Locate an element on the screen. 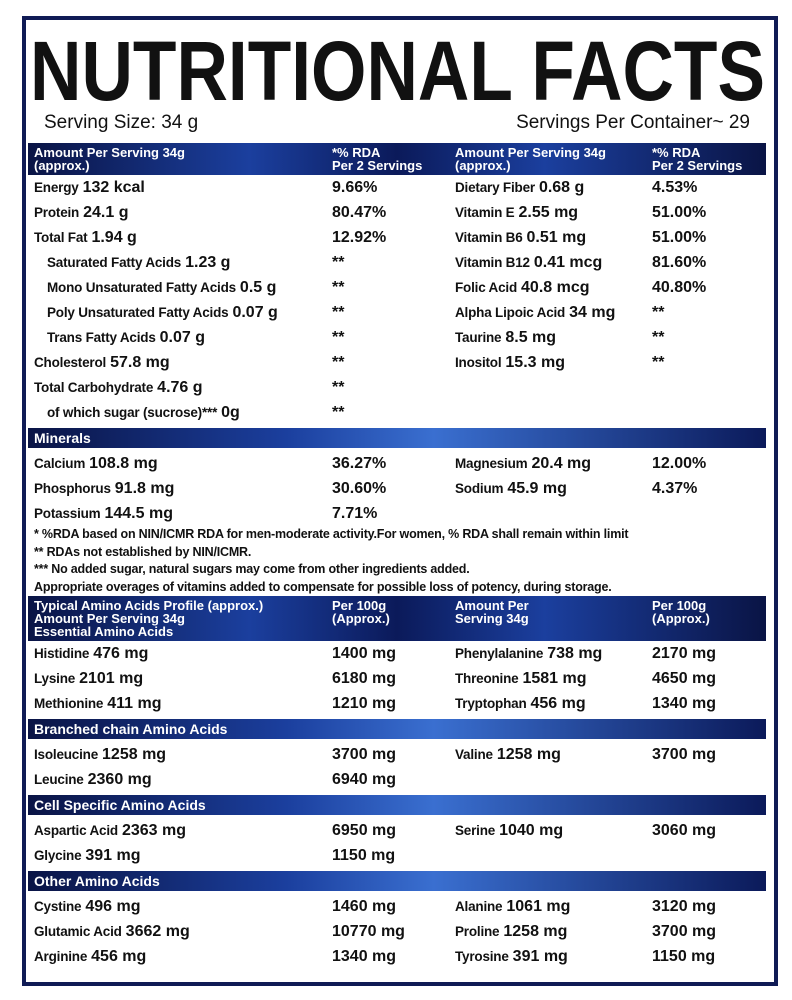  nutrient-amount: 0.51 mg is located at coordinates (556, 237).